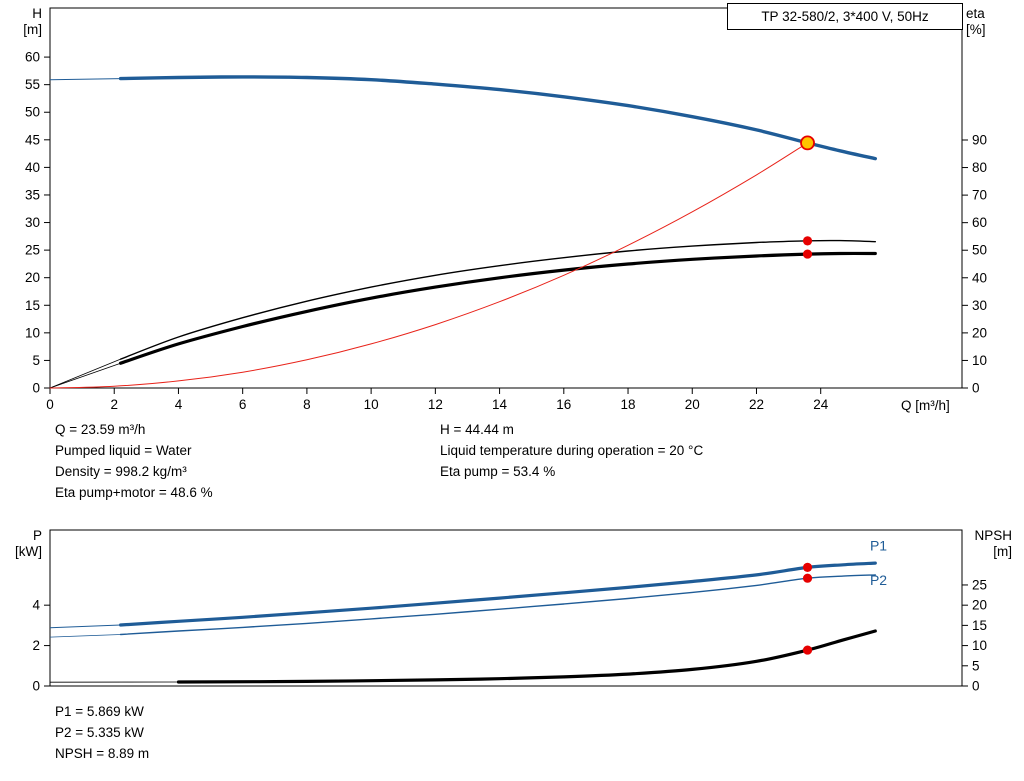  What do you see at coordinates (925, 405) in the screenshot?
I see `flow-axis-label: Q [m³/h]` at bounding box center [925, 405].